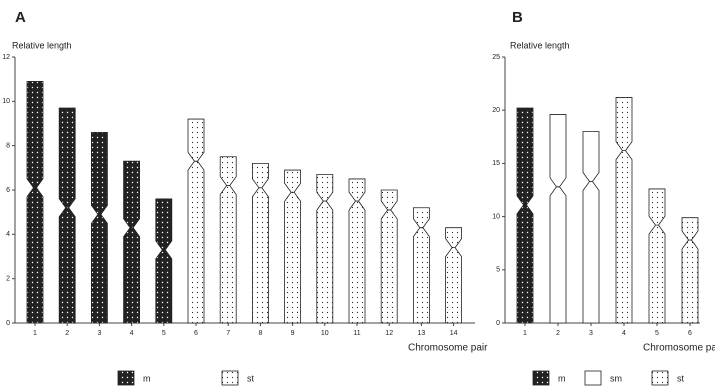 This screenshot has height=390, width=715. I want to click on y-tick-label: 4, so click(8, 234).